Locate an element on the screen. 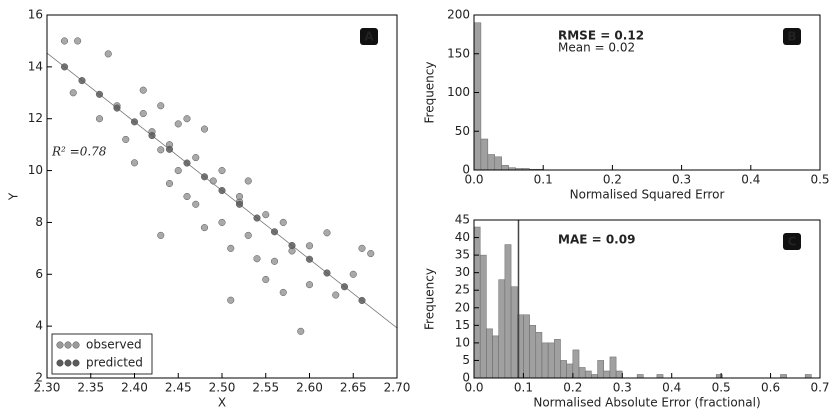 The height and width of the screenshot is (414, 833). x-tick-label: 2.65 is located at coordinates (353, 388).